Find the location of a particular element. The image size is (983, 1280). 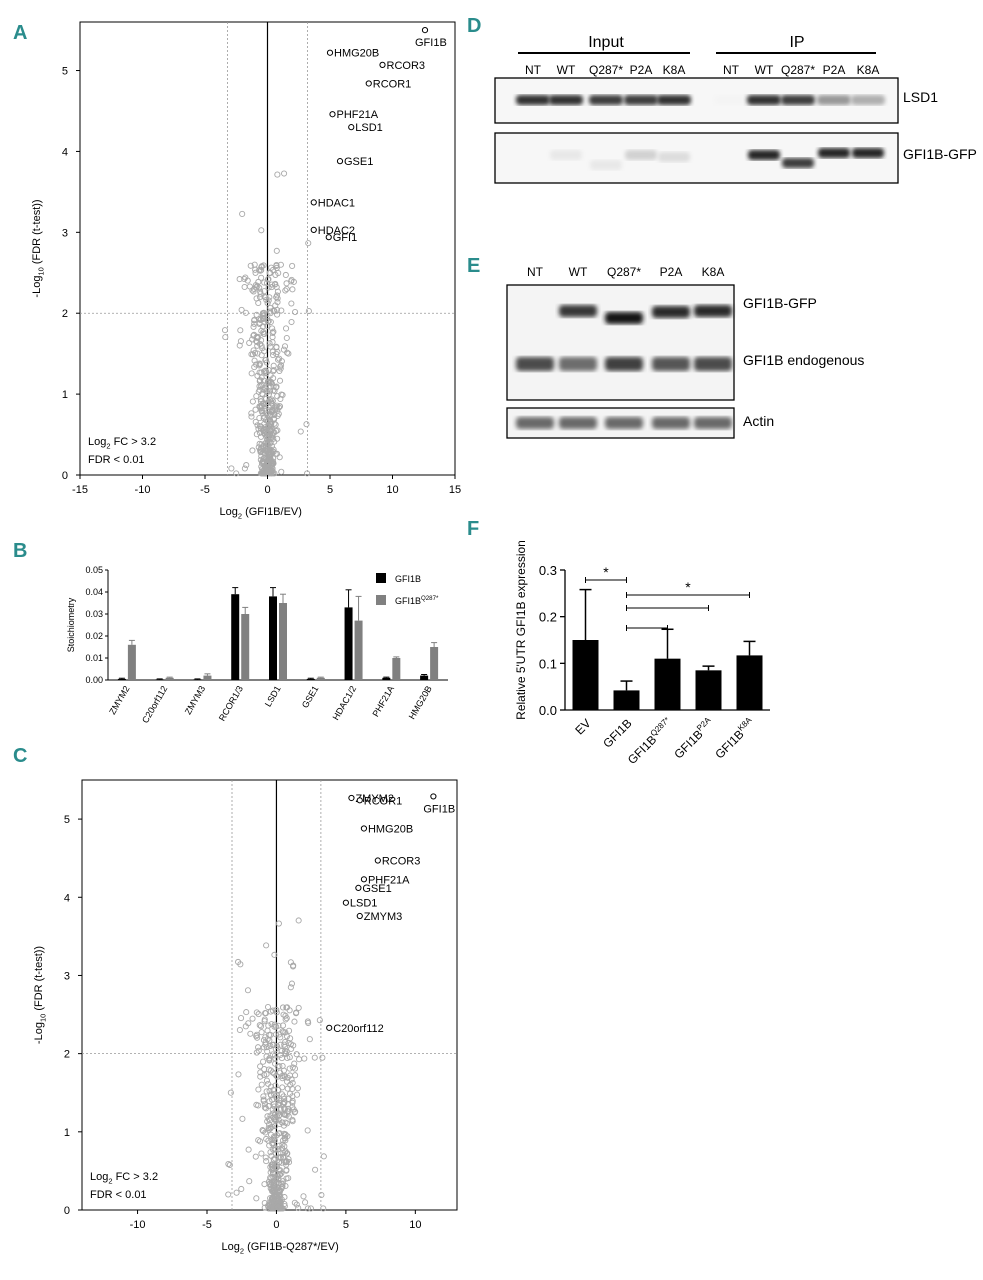

category-label: ZMYM2 is located at coordinates (119, 700).